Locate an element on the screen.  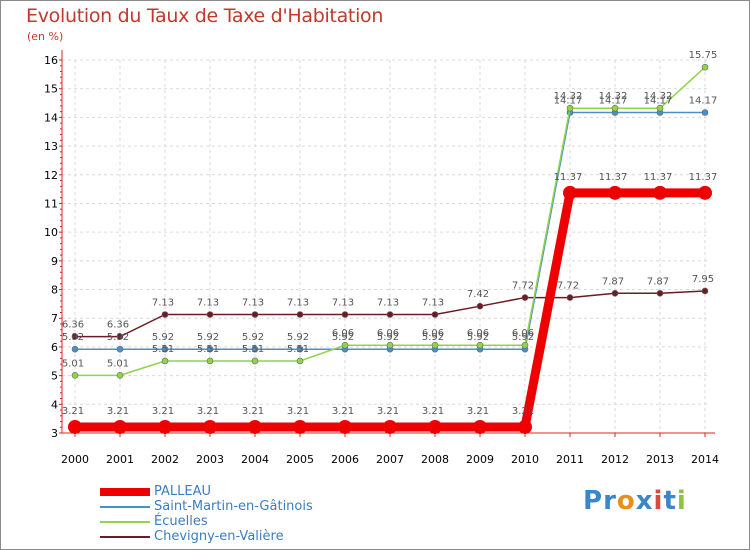
logo-letter: o is located at coordinates (626, 501).